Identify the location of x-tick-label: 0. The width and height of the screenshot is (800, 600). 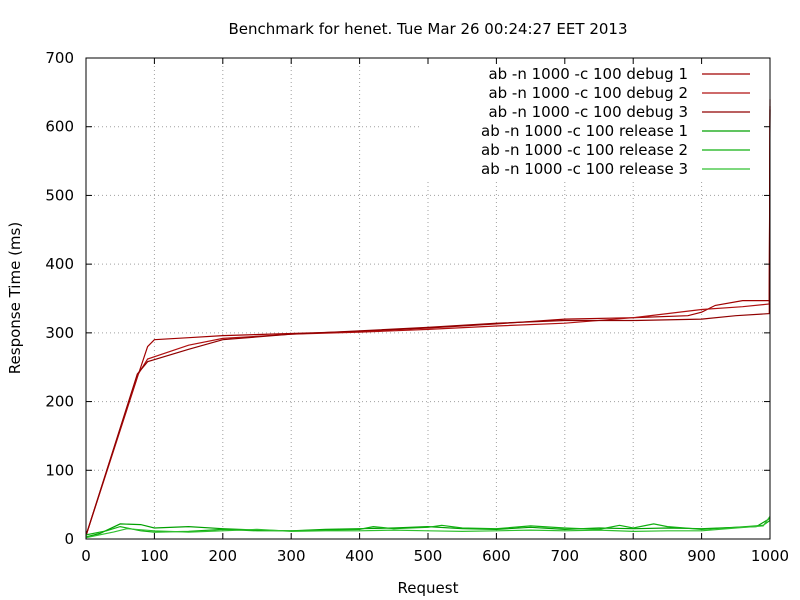
(86, 556).